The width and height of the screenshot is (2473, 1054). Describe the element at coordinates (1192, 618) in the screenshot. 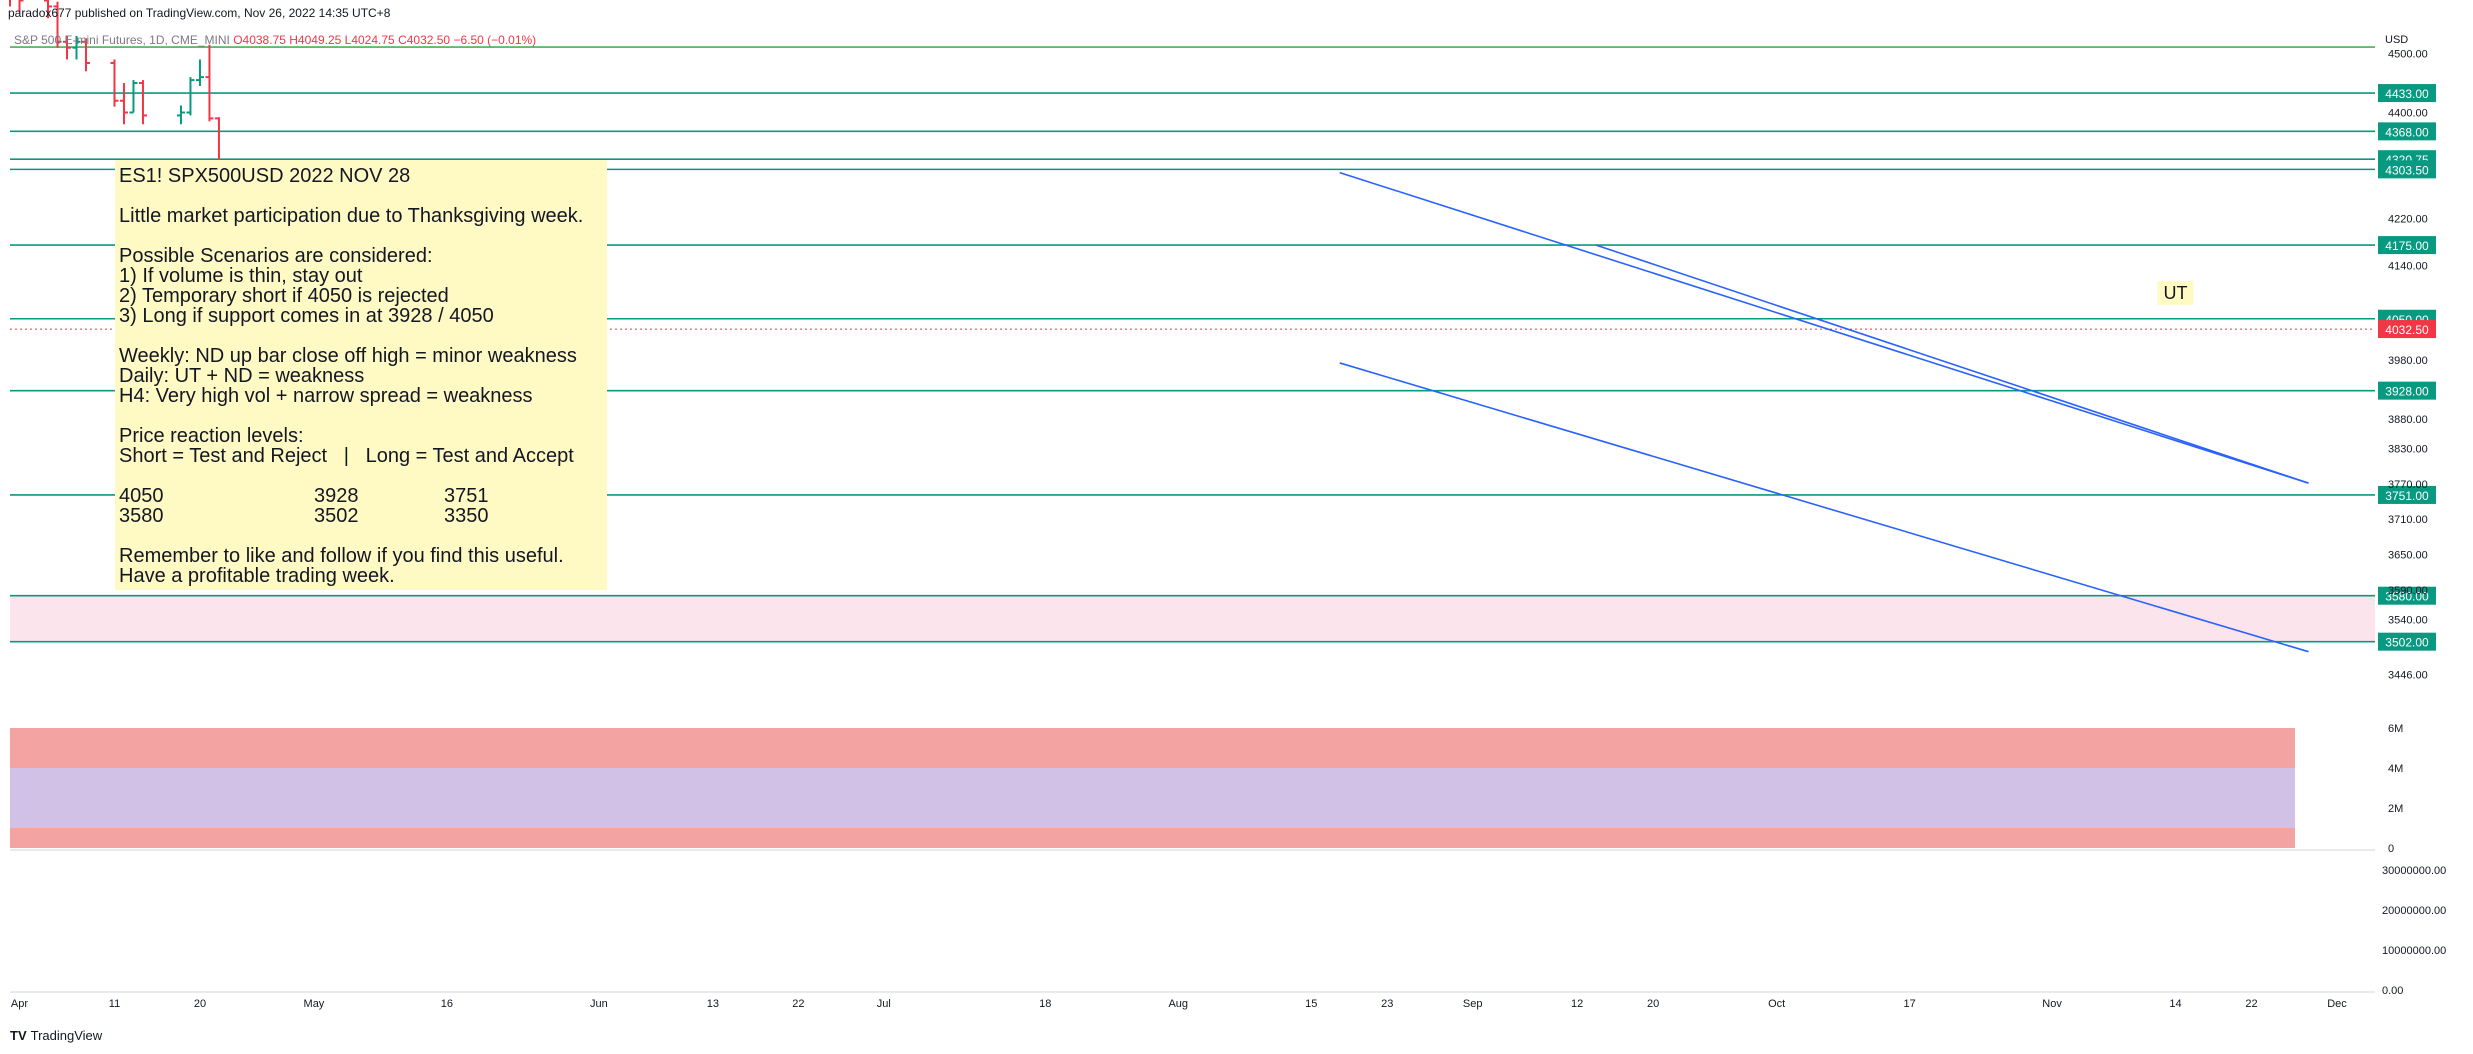

I see `support-zone` at that location.